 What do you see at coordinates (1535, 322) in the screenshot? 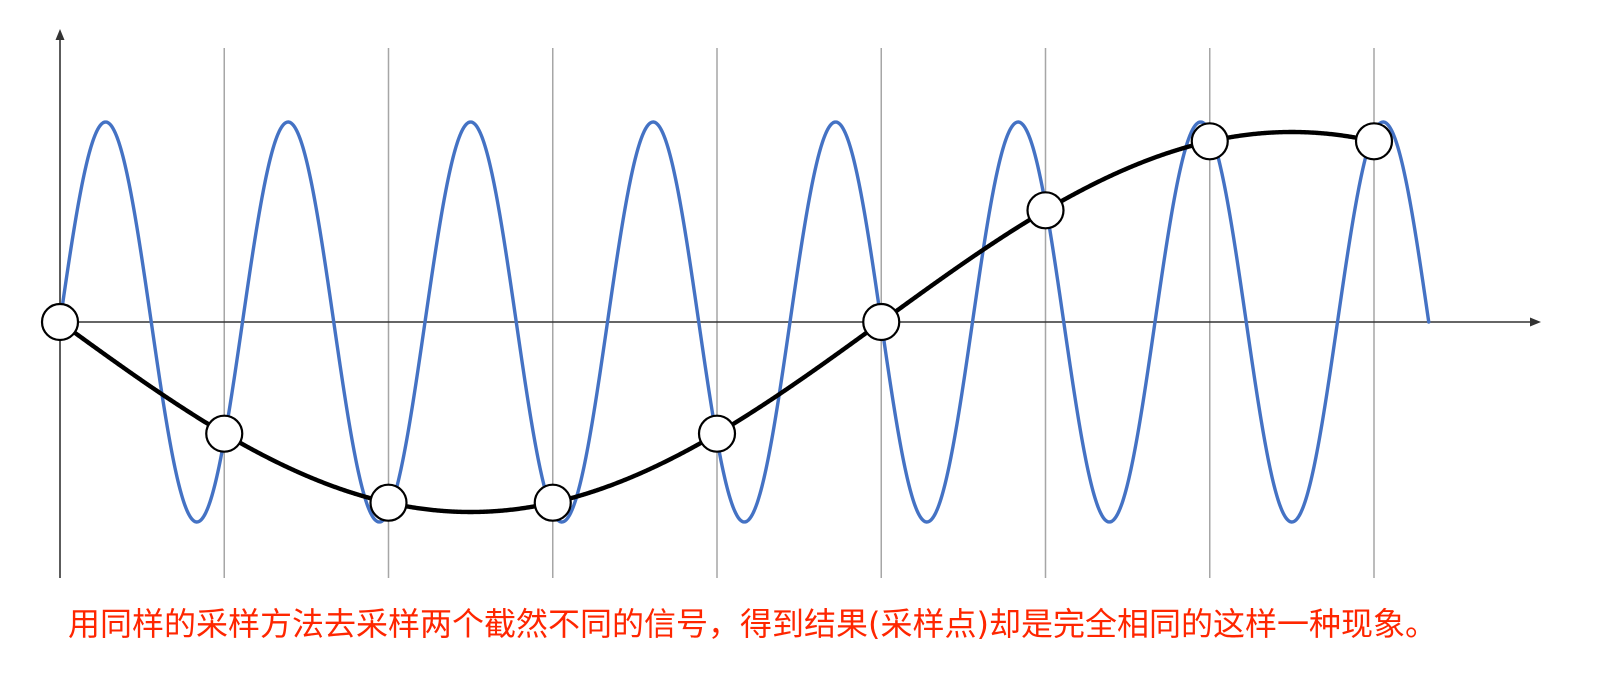
I see `x-axis-arrow` at bounding box center [1535, 322].